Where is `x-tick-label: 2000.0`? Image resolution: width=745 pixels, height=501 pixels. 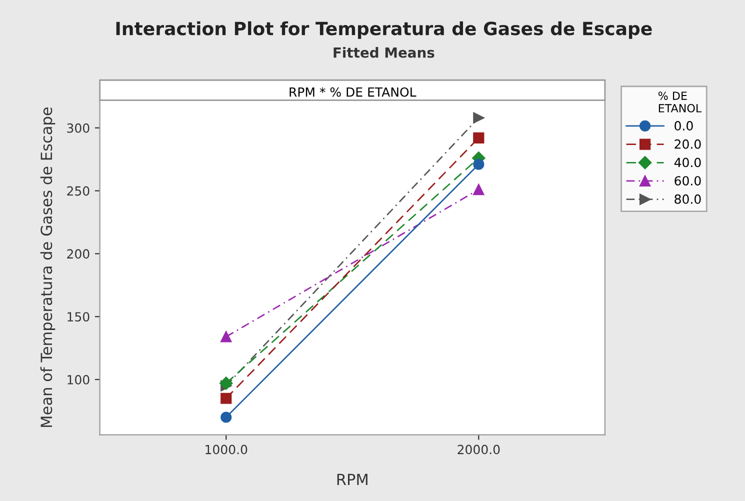 x-tick-label: 2000.0 is located at coordinates (479, 449).